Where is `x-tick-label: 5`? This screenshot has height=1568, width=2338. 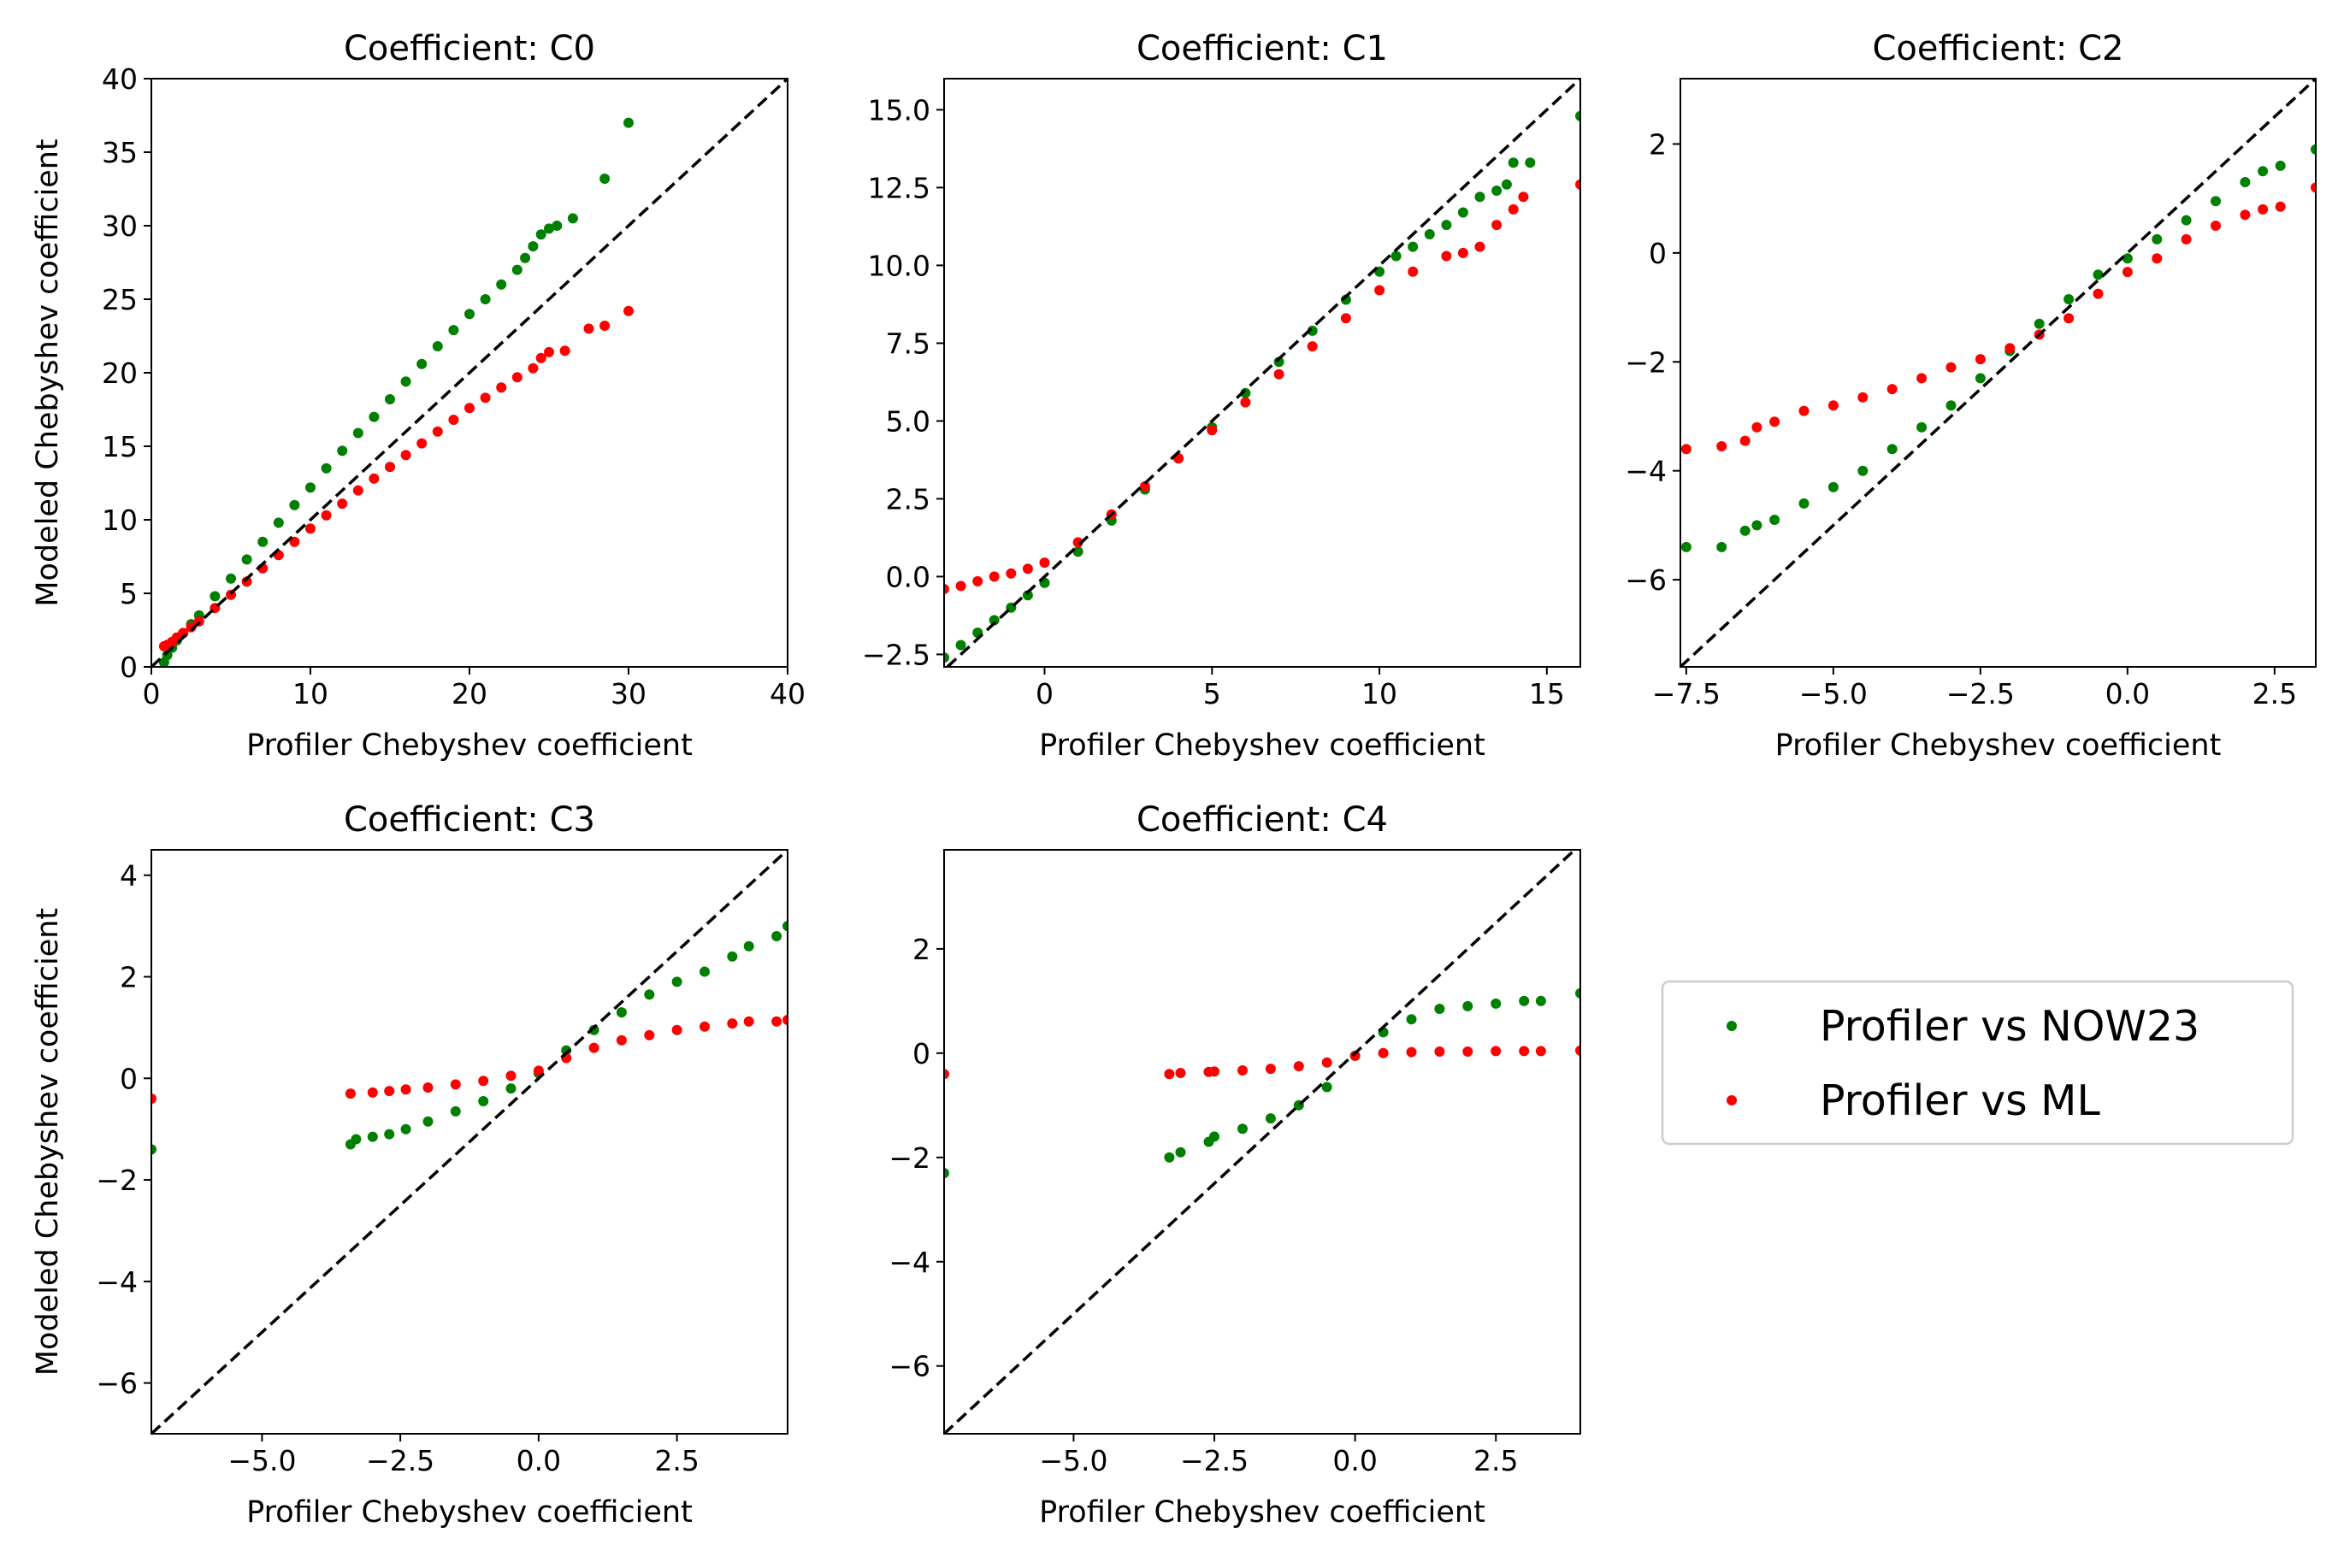 x-tick-label: 5 is located at coordinates (1212, 693).